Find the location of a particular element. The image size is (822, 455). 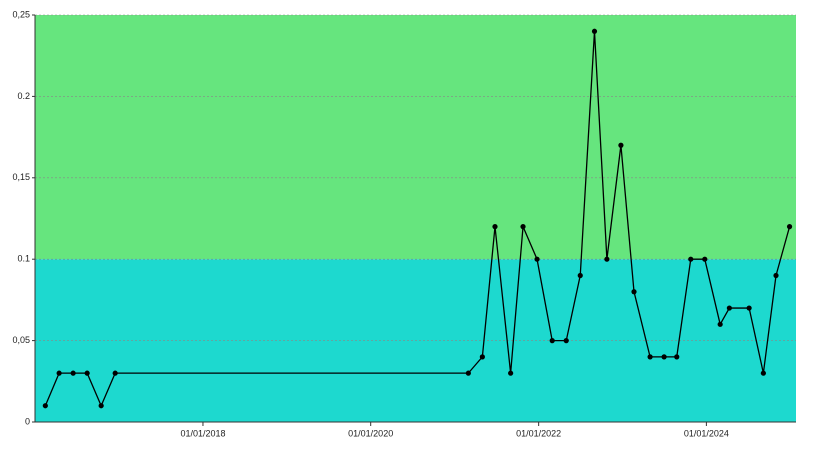

x-tick-label: 01/01/2020 is located at coordinates (370, 433).